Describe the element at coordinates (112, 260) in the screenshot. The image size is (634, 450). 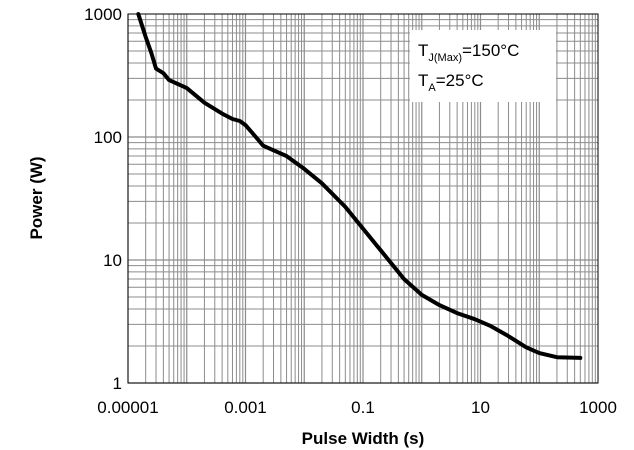
I see `y-tick-label: 10` at that location.